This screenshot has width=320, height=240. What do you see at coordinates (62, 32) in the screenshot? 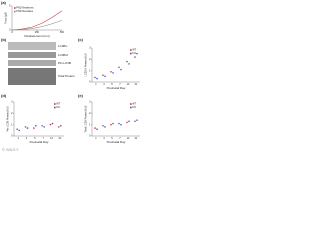
I see `x-tick-label: 500` at bounding box center [62, 32].